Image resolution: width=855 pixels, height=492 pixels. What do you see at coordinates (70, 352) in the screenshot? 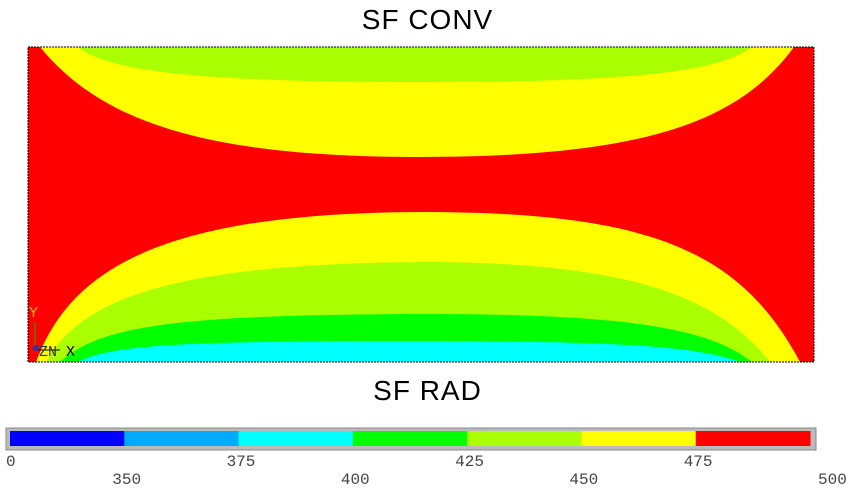
I see `triad-x-label: X` at bounding box center [70, 352].